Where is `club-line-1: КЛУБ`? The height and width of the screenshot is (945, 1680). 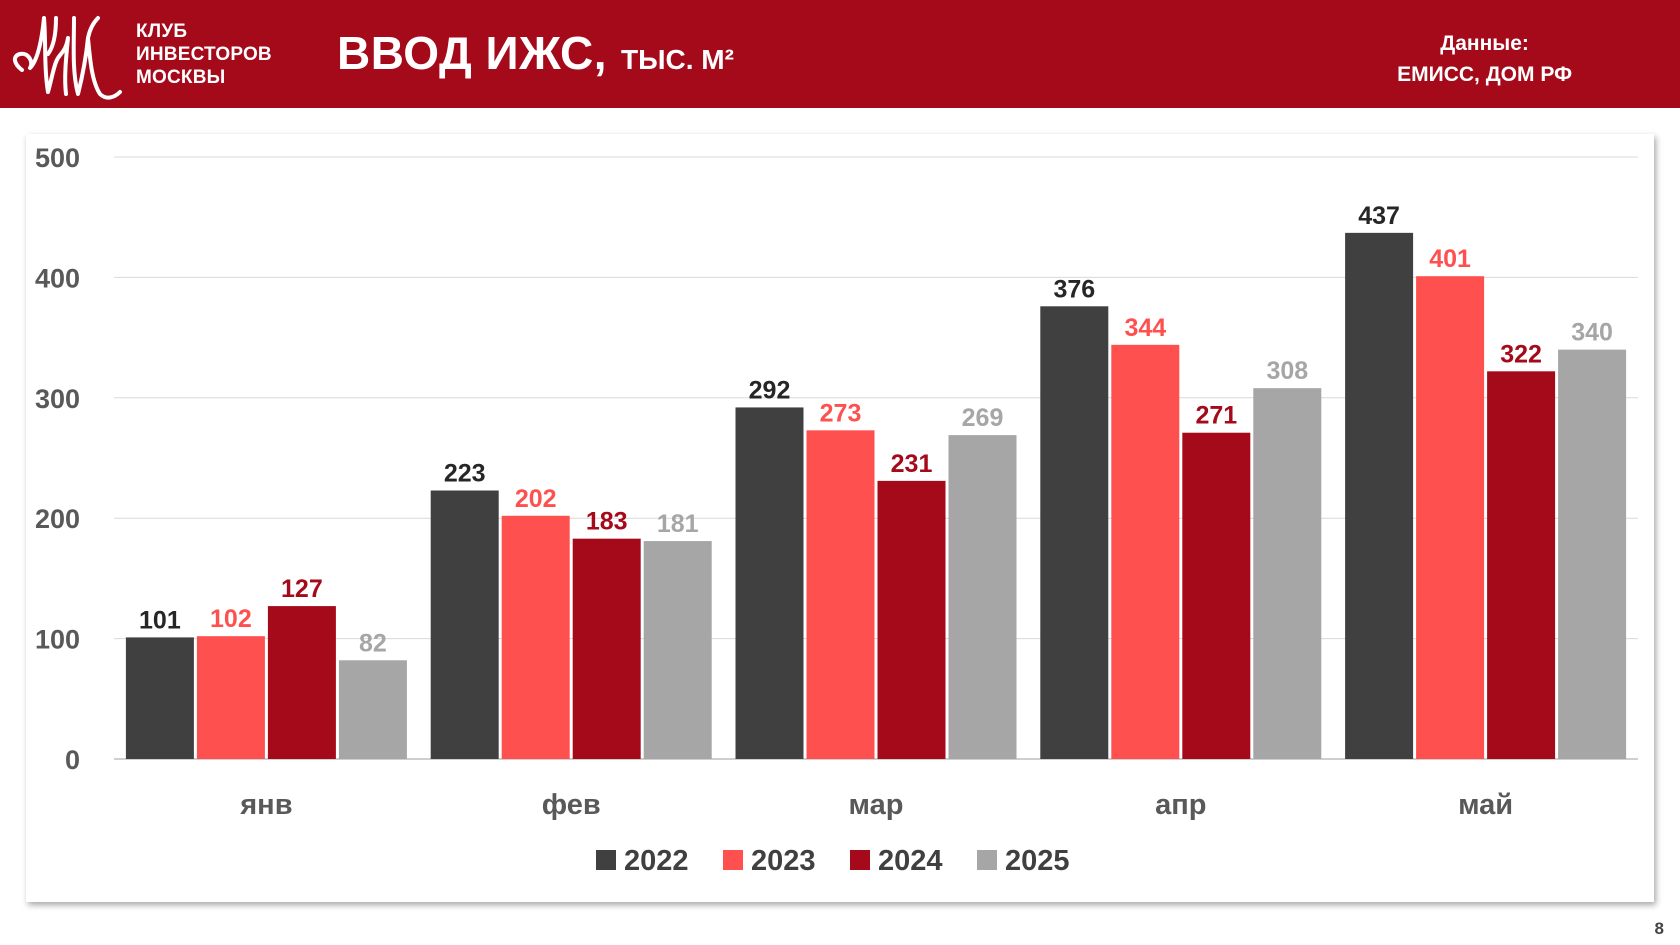 club-line-1: КЛУБ is located at coordinates (162, 31).